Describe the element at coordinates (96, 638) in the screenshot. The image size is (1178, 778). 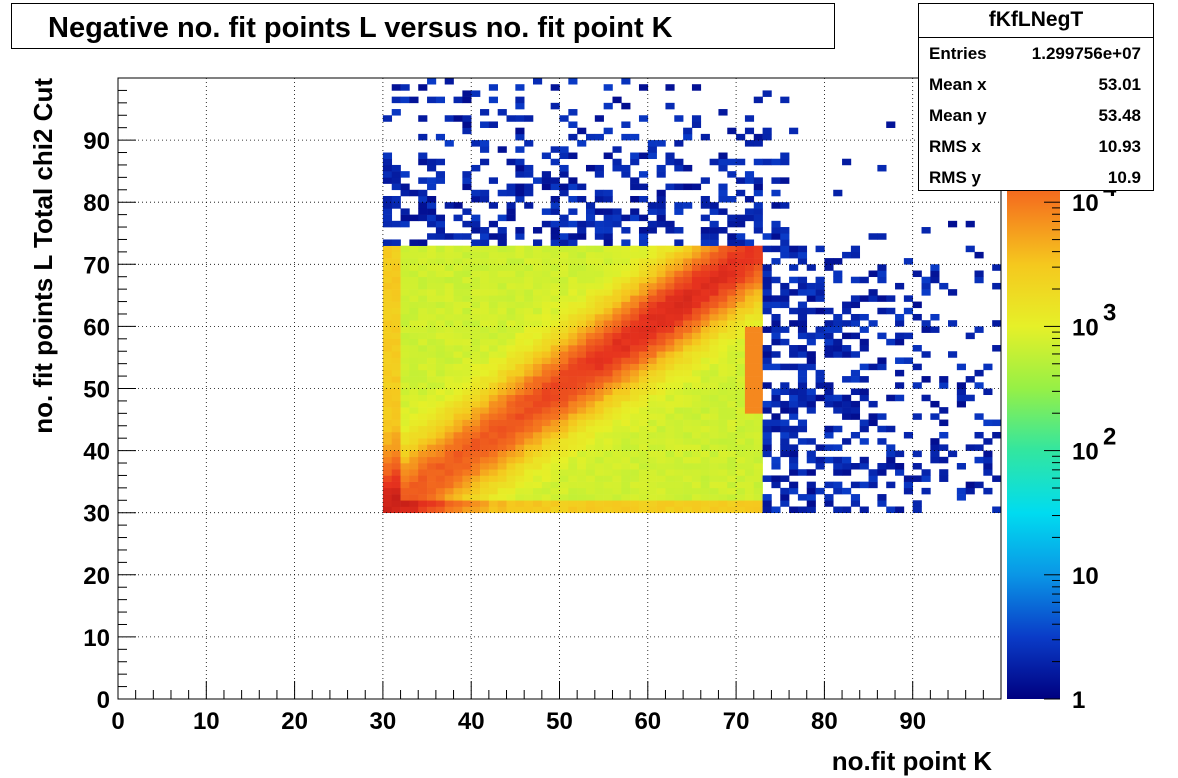
I see `y-tick-label: 10` at that location.